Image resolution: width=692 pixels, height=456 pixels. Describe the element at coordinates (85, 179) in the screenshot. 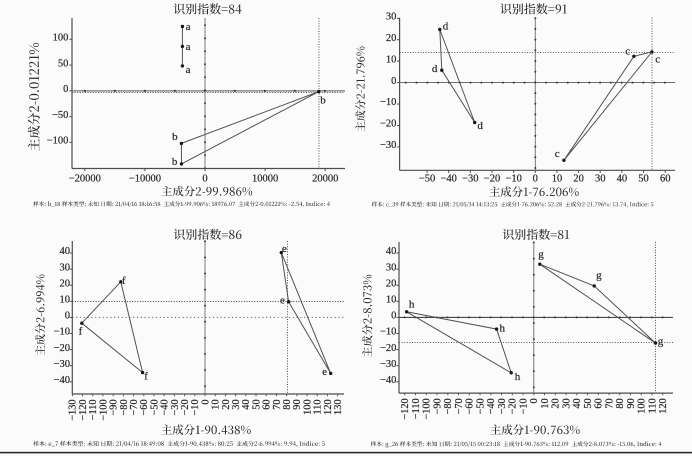

I see `svg-text: −20000` at that location.